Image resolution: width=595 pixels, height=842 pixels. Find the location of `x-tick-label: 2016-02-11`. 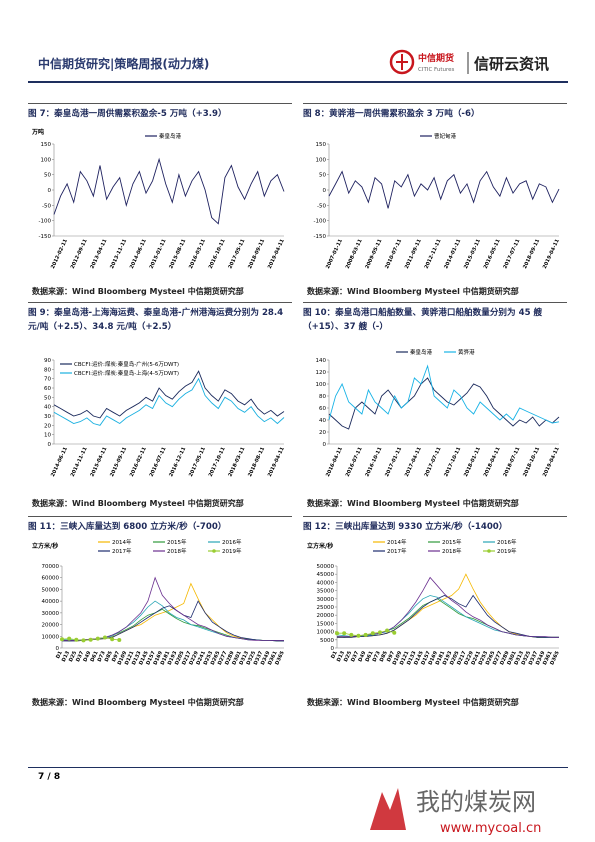

x-tick-label: 2016-02-11 is located at coordinates (138, 462).